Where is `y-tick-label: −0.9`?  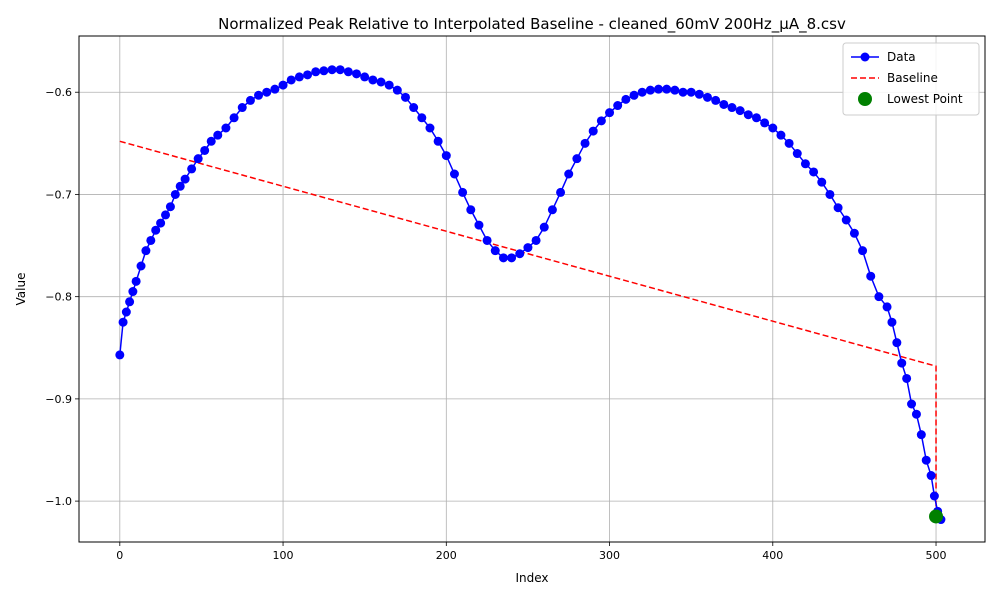 y-tick-label: −0.9 is located at coordinates (58, 399).